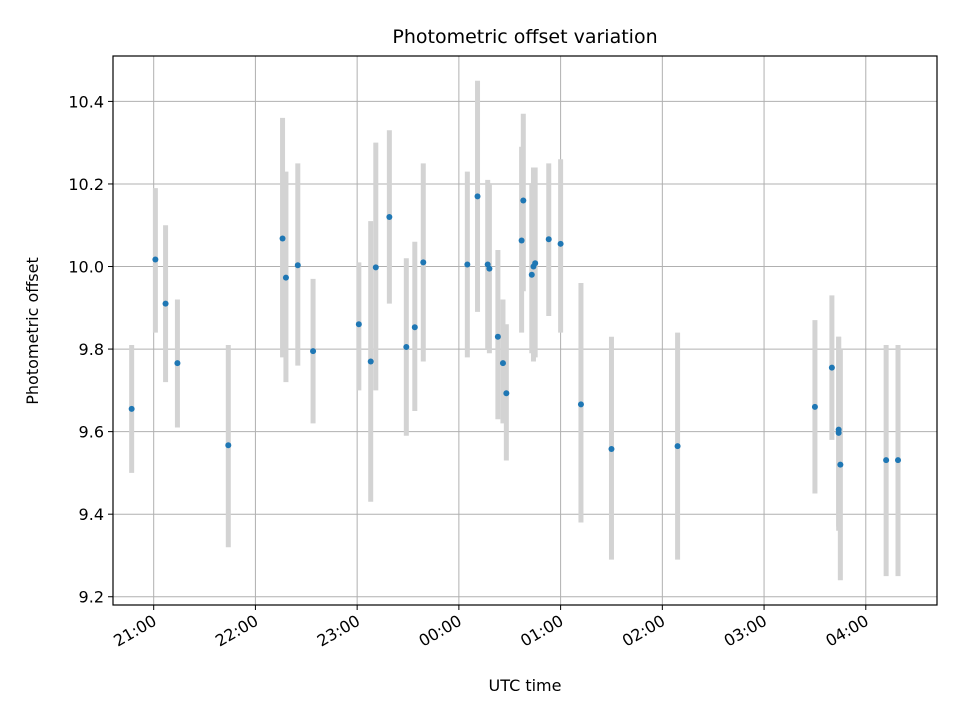 This screenshot has width=960, height=720. Describe the element at coordinates (525, 685) in the screenshot. I see `x-axis-label: UTC time` at that location.